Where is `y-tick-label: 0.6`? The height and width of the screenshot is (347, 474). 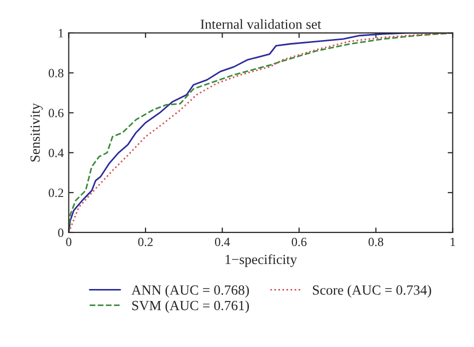
y-tick-label: 0.6 is located at coordinates (56, 113).